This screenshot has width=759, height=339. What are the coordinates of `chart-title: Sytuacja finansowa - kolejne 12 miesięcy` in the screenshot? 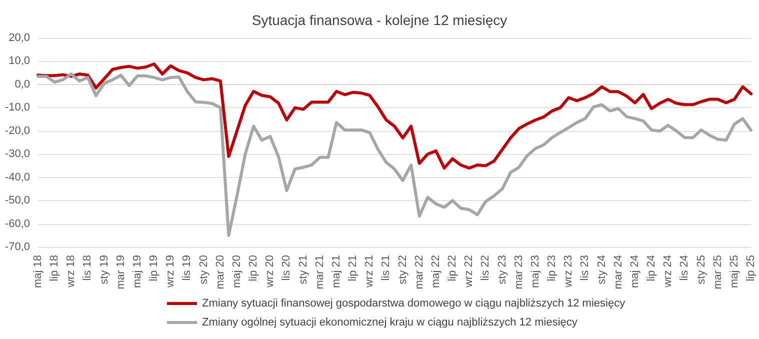 It's located at (380, 20).